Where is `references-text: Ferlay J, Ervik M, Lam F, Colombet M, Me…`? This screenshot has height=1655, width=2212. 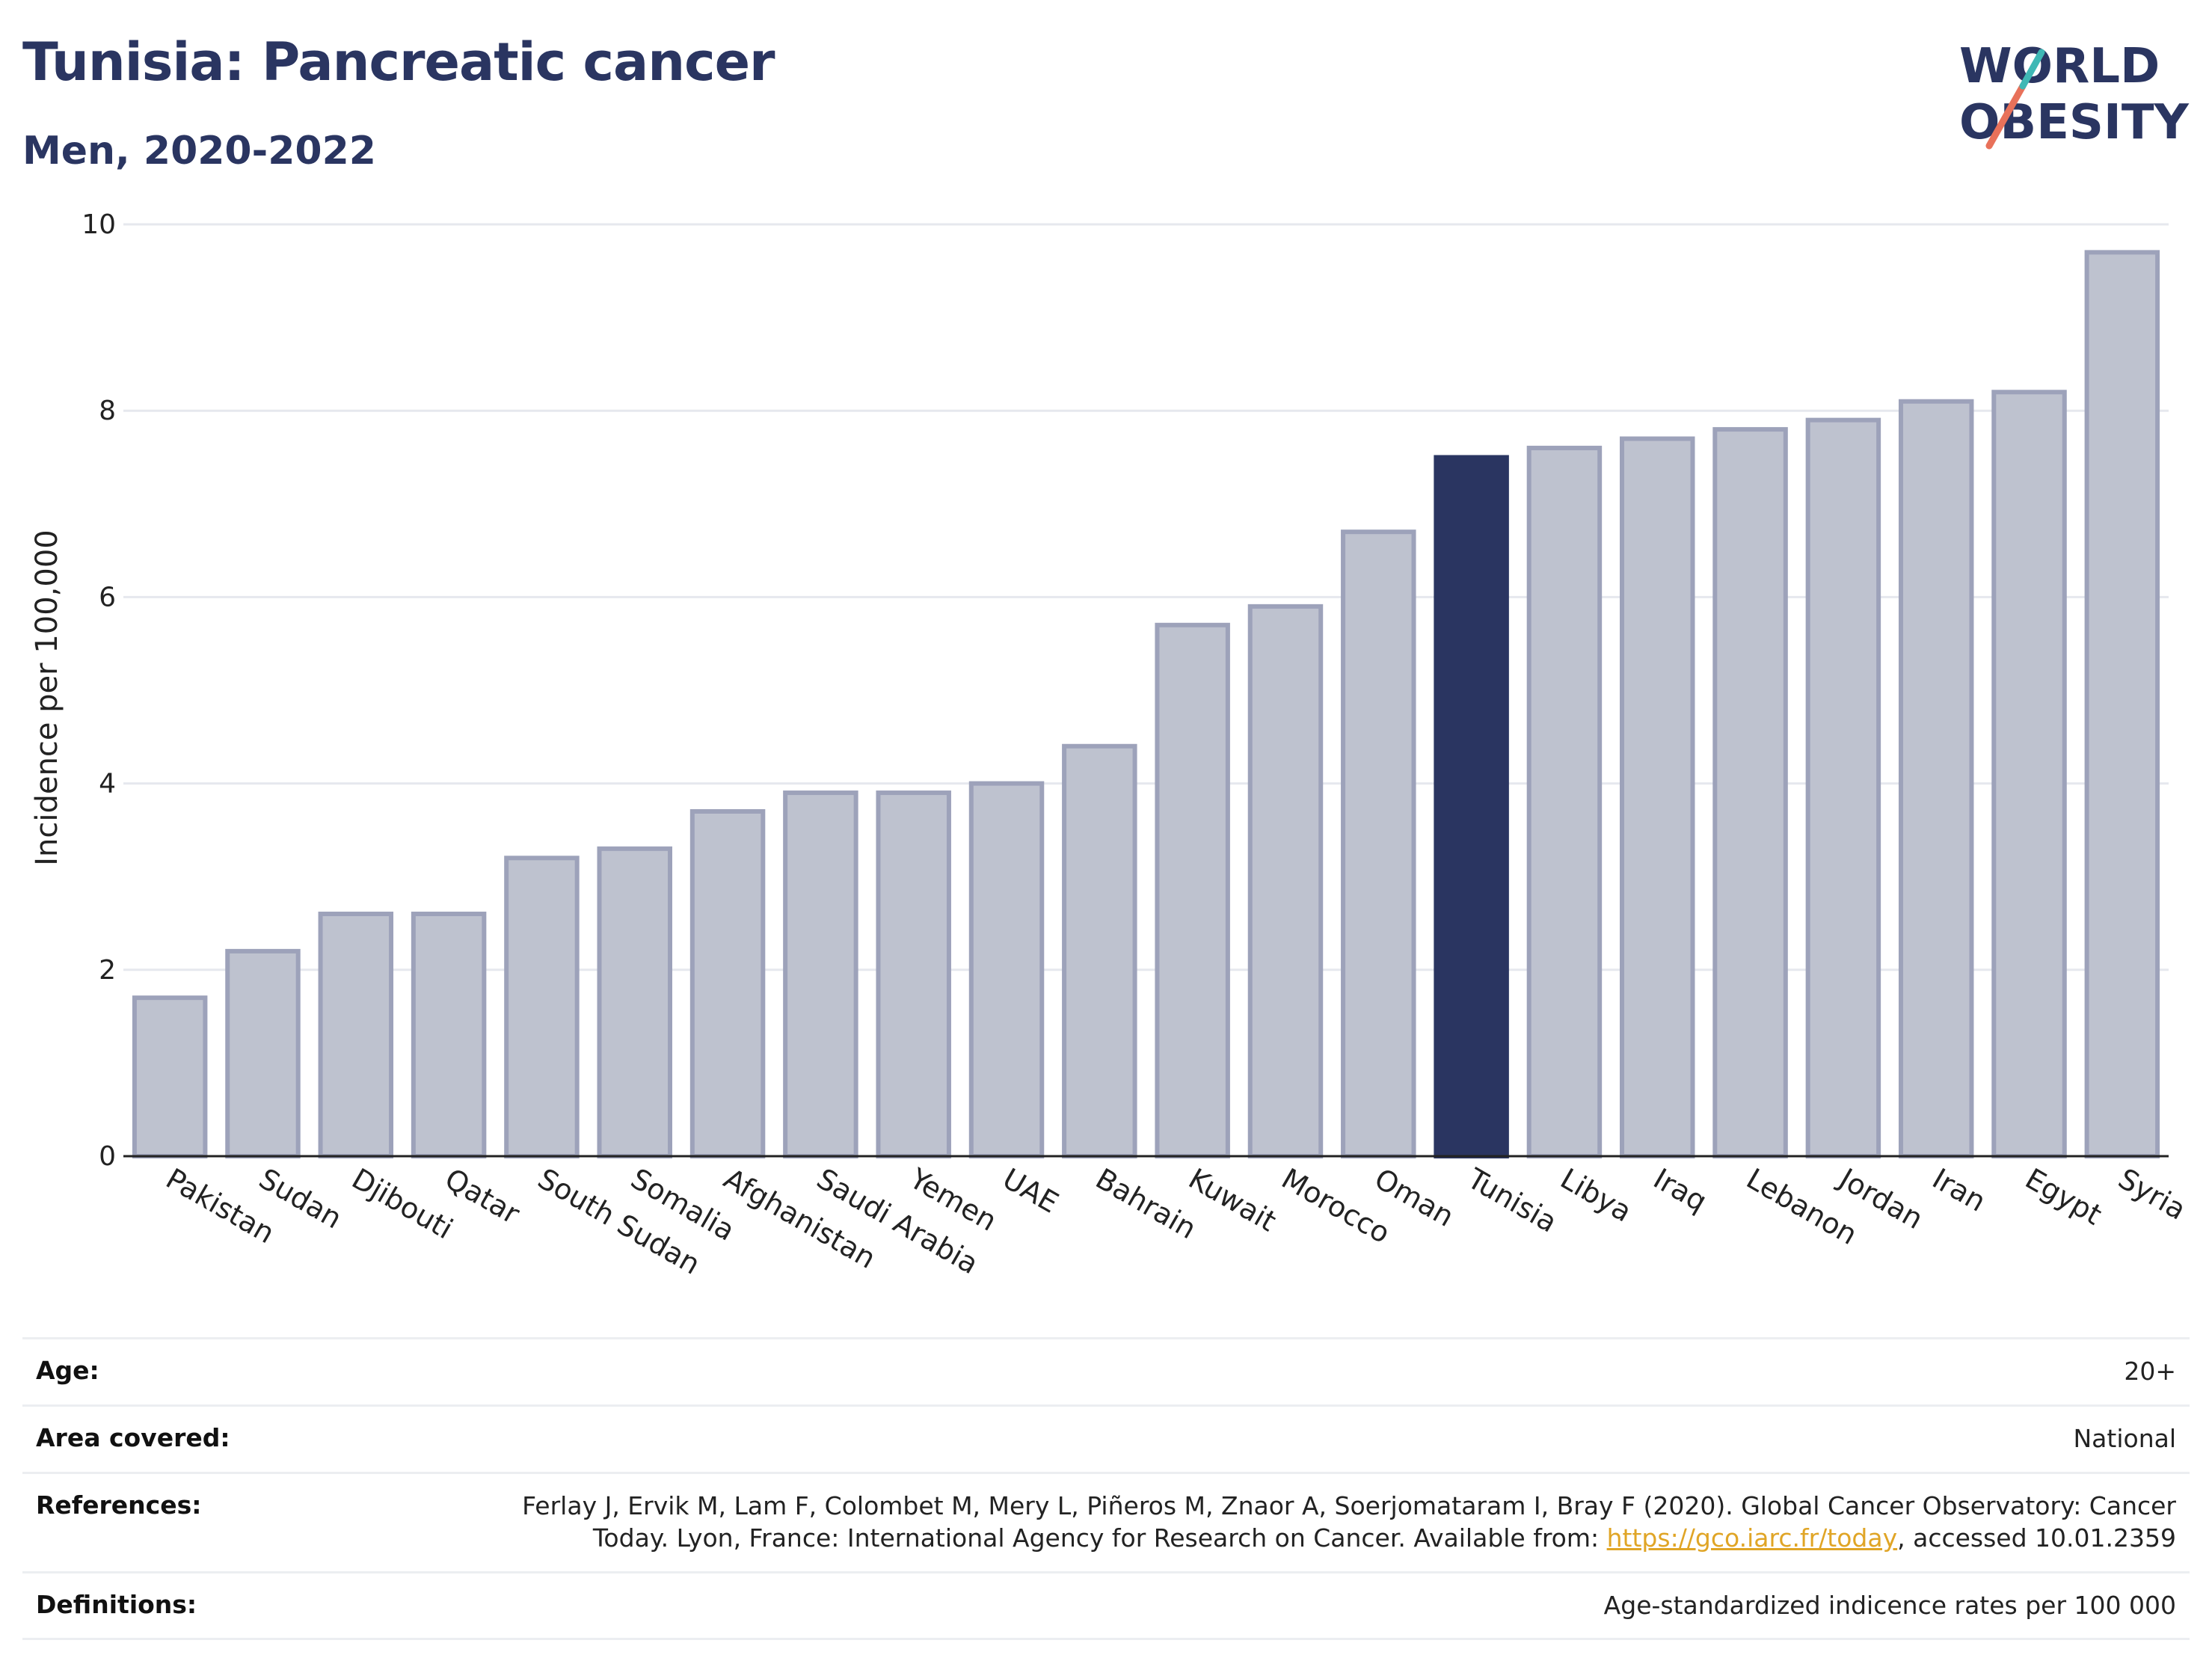 references-text: Ferlay J, Ervik M, Lam F, Colombet M, Me… is located at coordinates (1349, 1521).